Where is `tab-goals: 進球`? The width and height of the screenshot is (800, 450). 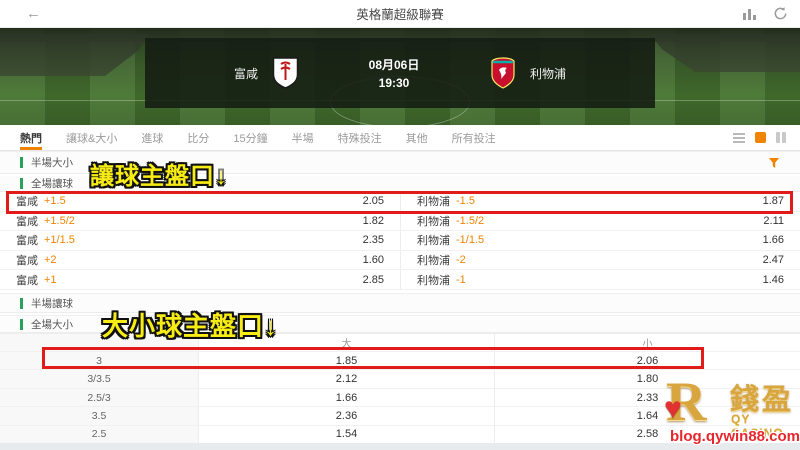 tab-goals: 進球 is located at coordinates (152, 138).